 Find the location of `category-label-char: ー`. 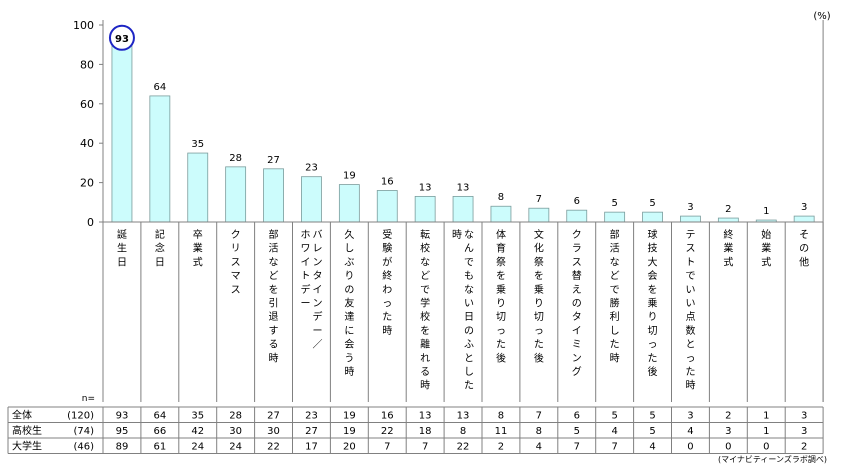

category-label-char: ー is located at coordinates (317, 331).